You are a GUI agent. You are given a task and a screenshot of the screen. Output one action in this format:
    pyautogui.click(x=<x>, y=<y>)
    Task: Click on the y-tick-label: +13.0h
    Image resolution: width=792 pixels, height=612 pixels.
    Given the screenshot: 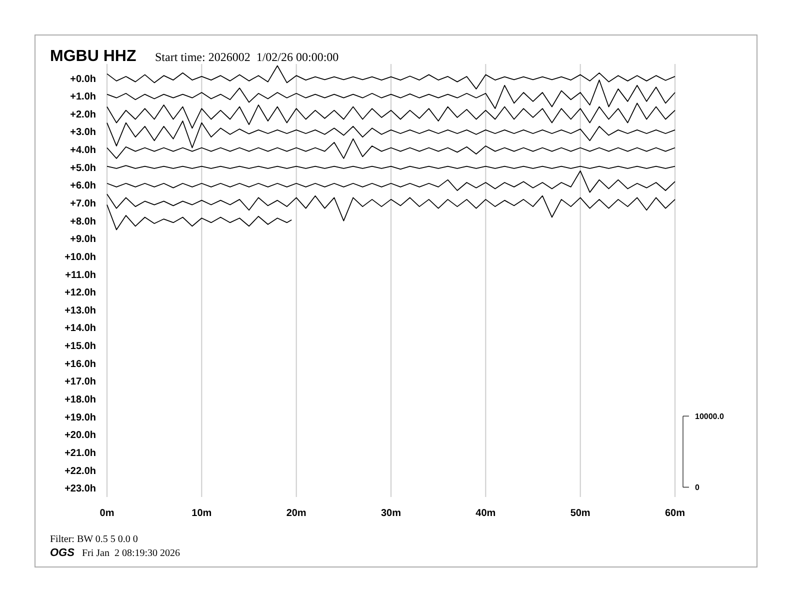 What is the action you would take?
    pyautogui.click(x=80, y=310)
    